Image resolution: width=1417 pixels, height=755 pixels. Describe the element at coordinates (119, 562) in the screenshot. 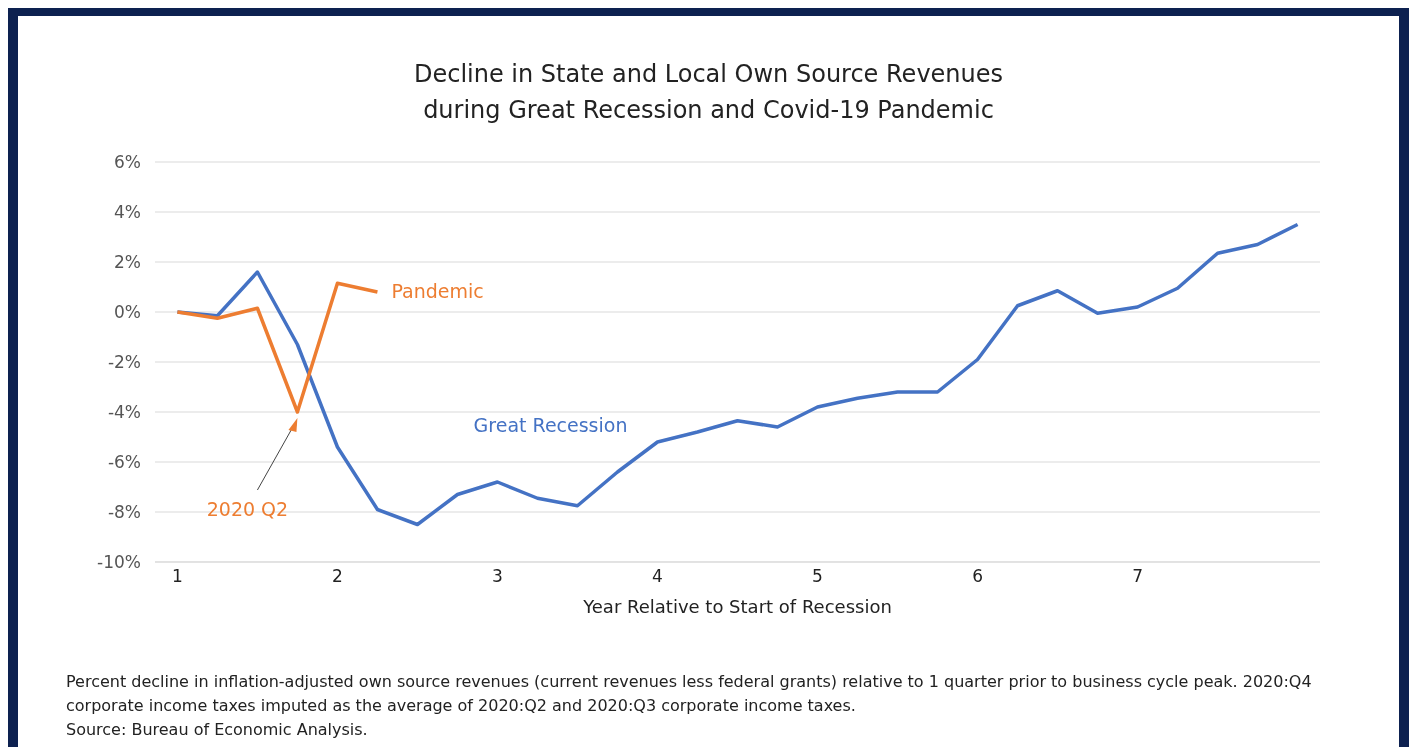

I see `y-tick-label: -10%` at that location.